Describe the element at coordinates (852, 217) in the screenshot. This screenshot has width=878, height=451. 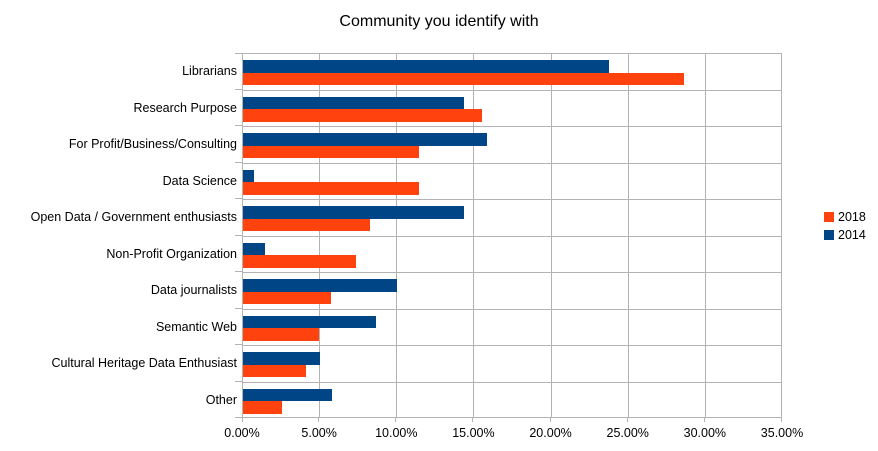
I see `legend-label: 2018` at that location.